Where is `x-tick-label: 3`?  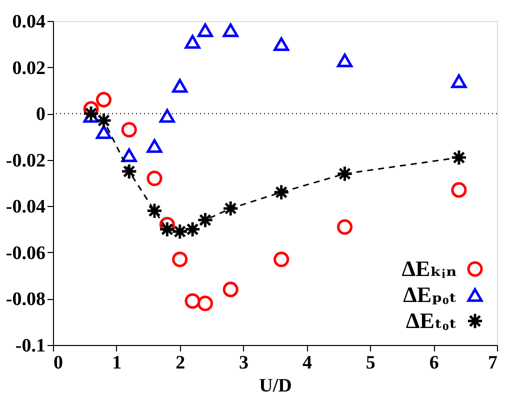 x-tick-label: 3 is located at coordinates (244, 363).